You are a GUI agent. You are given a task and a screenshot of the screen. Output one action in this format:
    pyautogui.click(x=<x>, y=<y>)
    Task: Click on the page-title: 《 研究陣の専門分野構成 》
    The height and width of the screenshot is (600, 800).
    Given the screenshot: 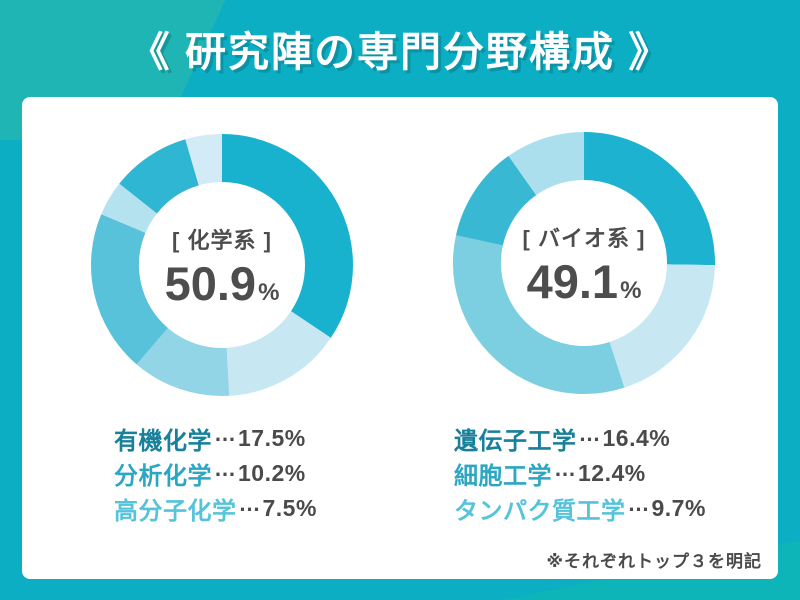 What is the action you would take?
    pyautogui.click(x=400, y=52)
    